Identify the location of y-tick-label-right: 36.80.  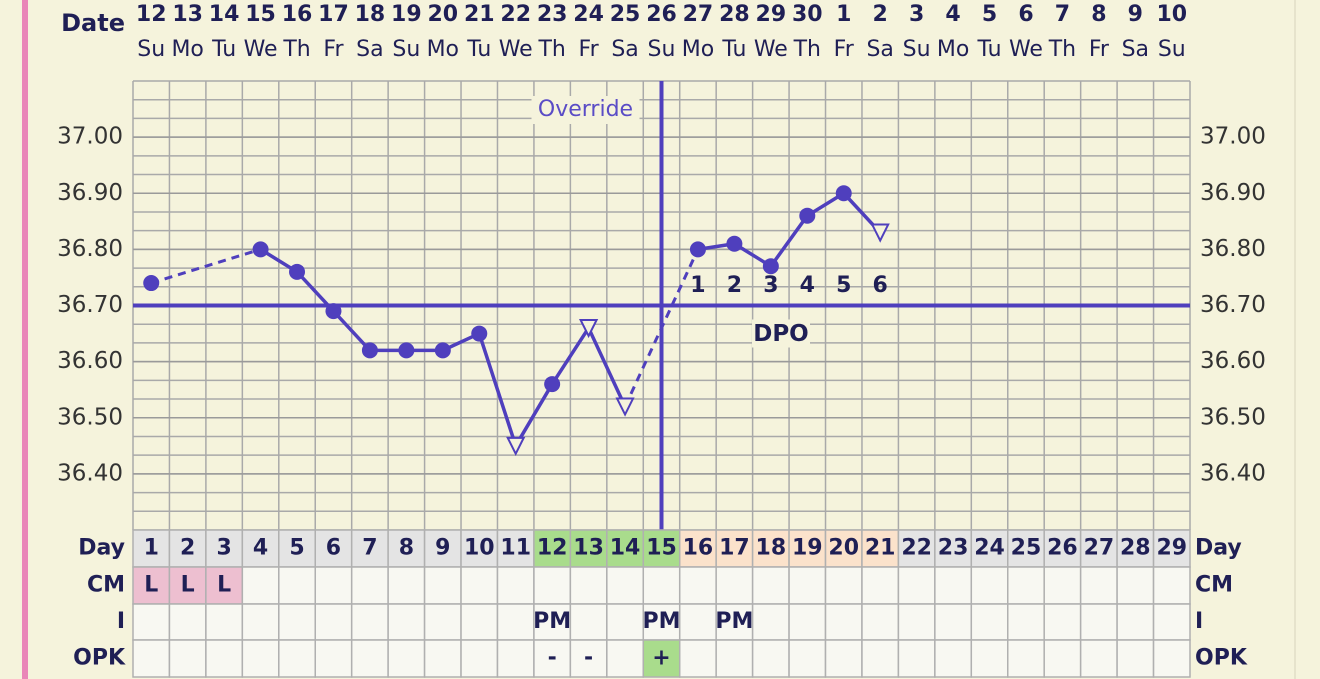
(1233, 249).